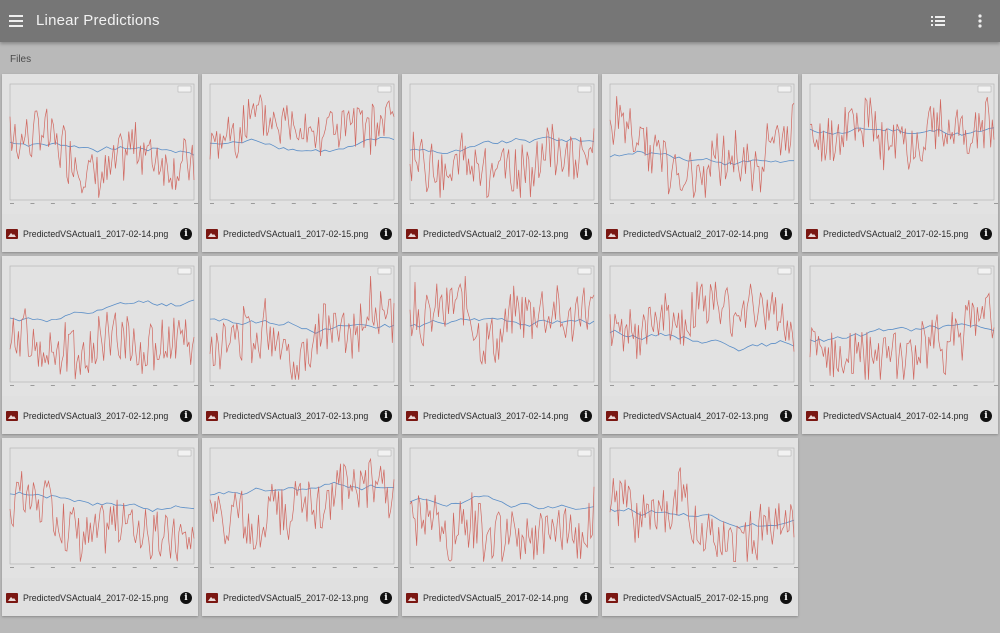  What do you see at coordinates (496, 416) in the screenshot?
I see `file-name: PredictedVSActual3_2017-02-14.png` at bounding box center [496, 416].